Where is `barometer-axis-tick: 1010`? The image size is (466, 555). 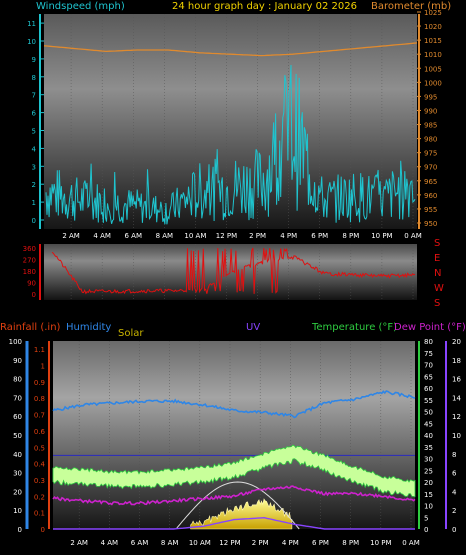 barometer-axis-tick: 1010 is located at coordinates (433, 55).